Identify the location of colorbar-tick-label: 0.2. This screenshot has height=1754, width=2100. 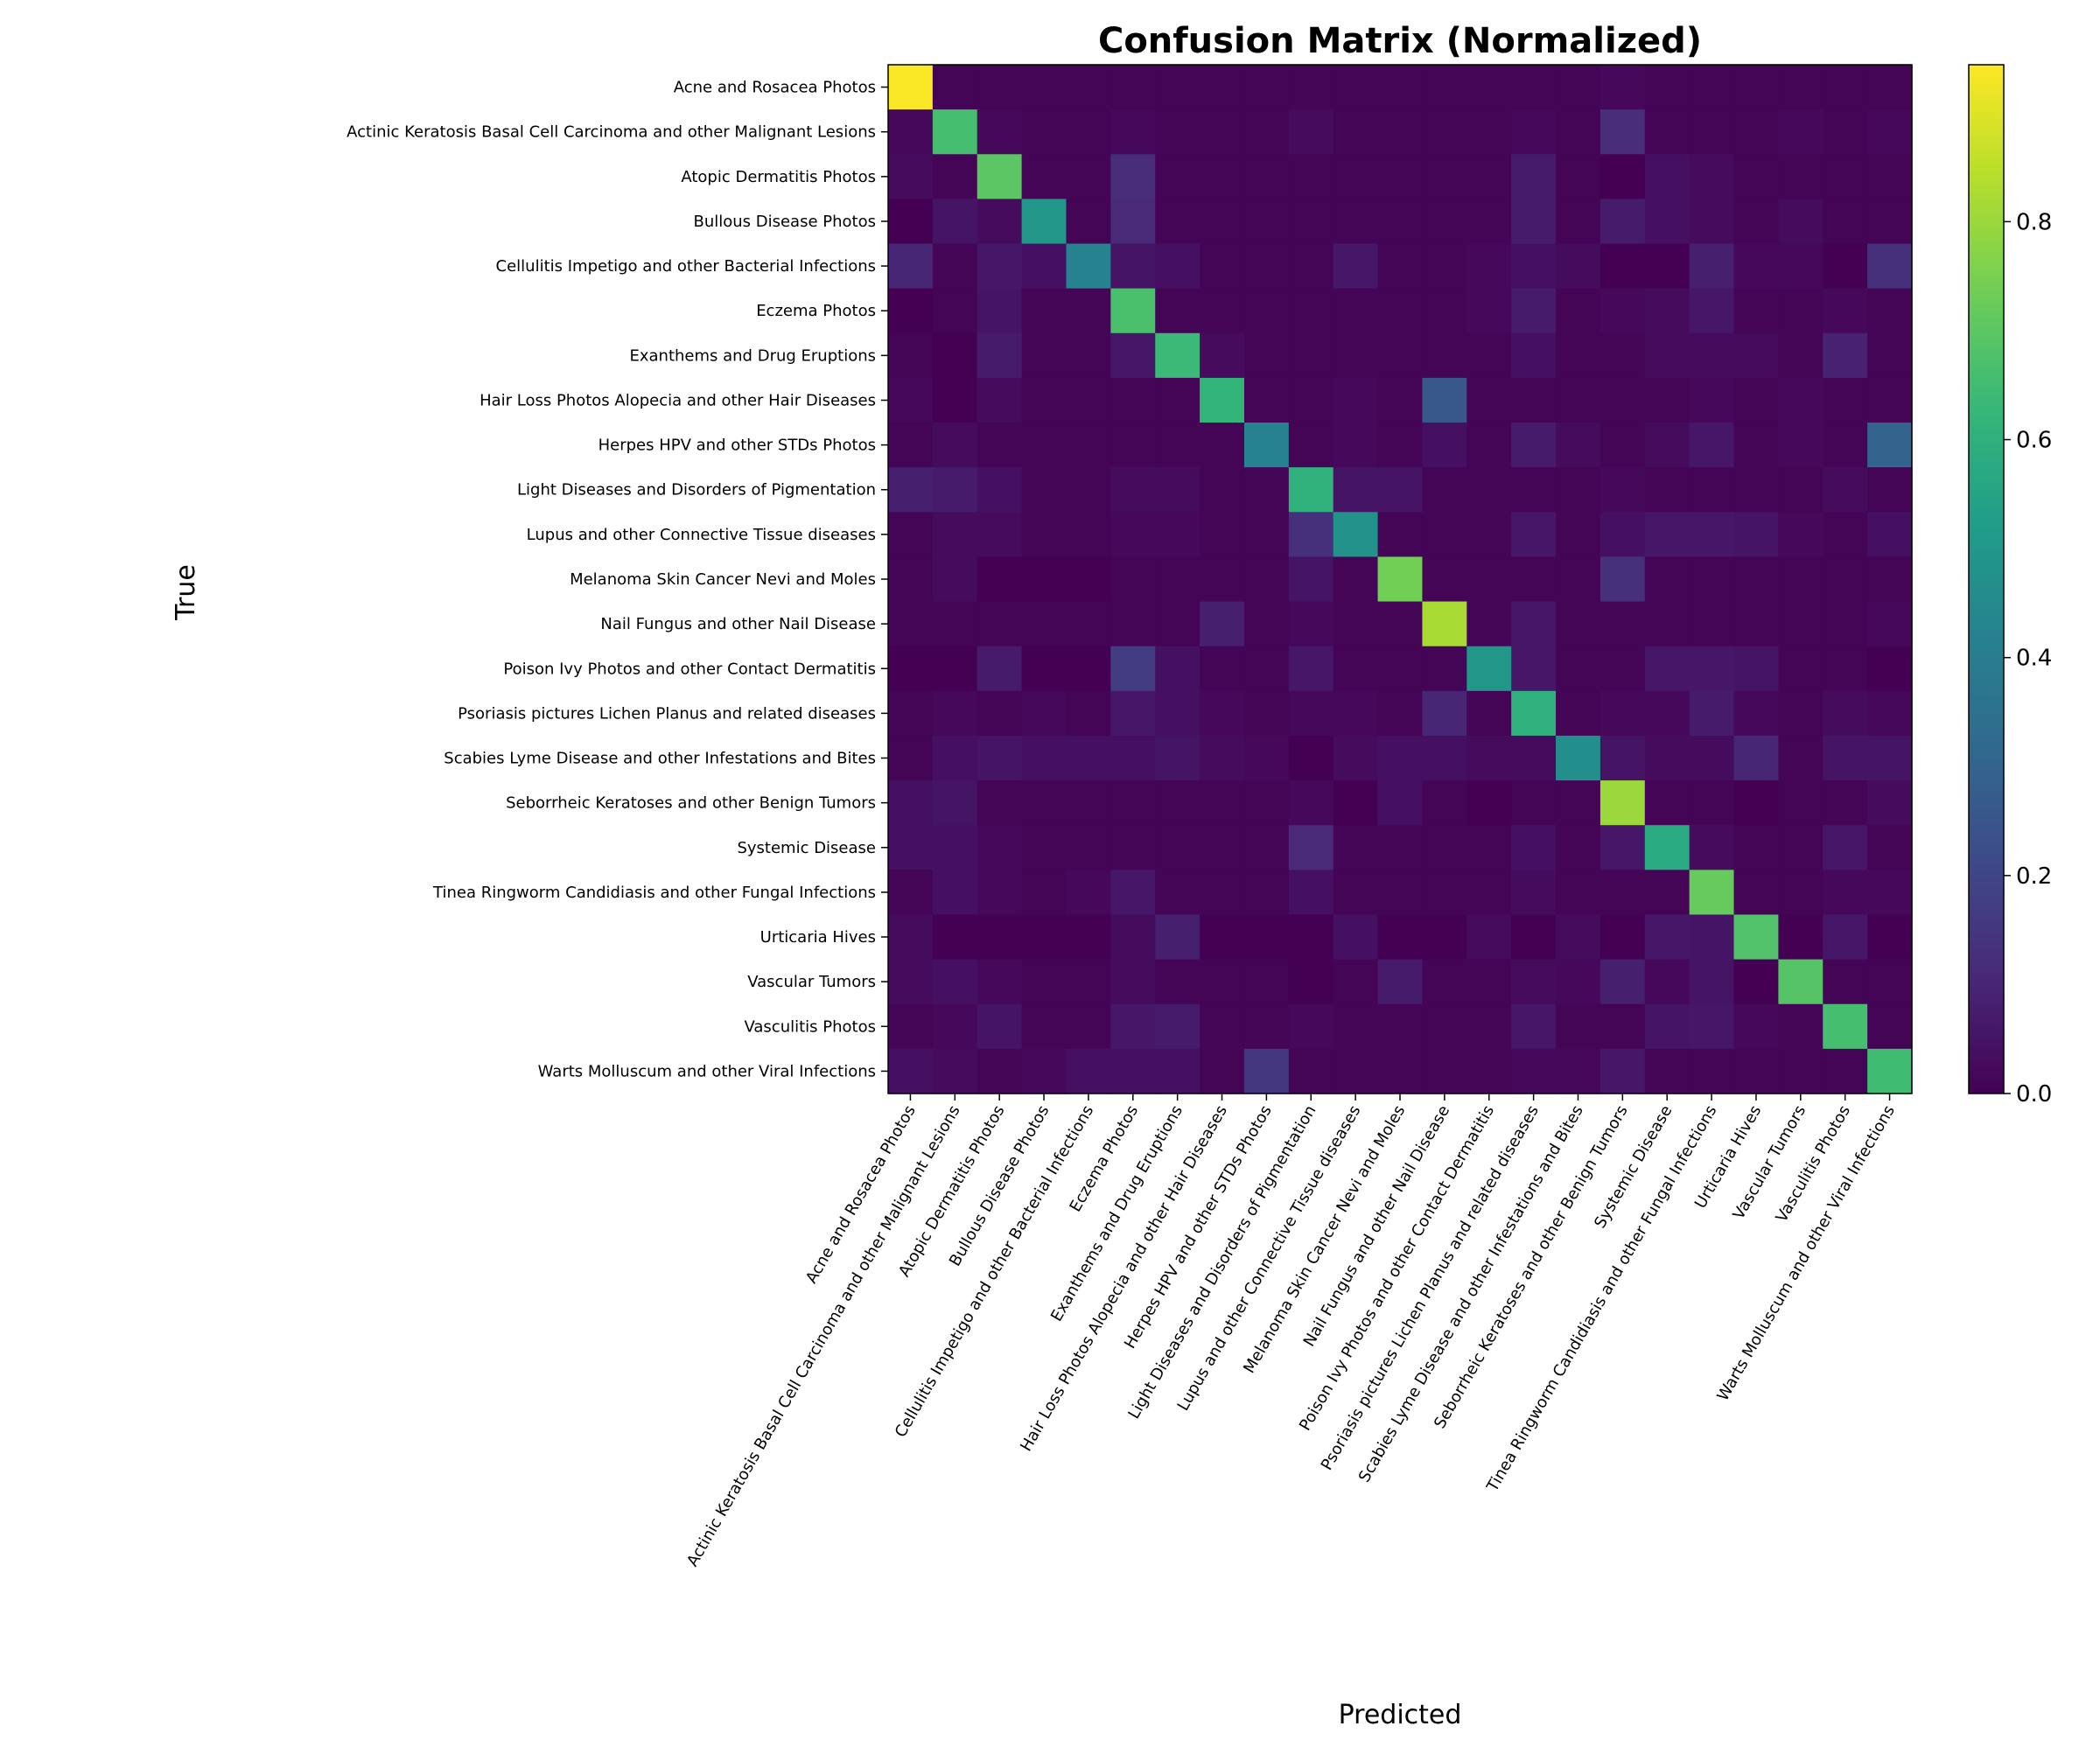
(2034, 876).